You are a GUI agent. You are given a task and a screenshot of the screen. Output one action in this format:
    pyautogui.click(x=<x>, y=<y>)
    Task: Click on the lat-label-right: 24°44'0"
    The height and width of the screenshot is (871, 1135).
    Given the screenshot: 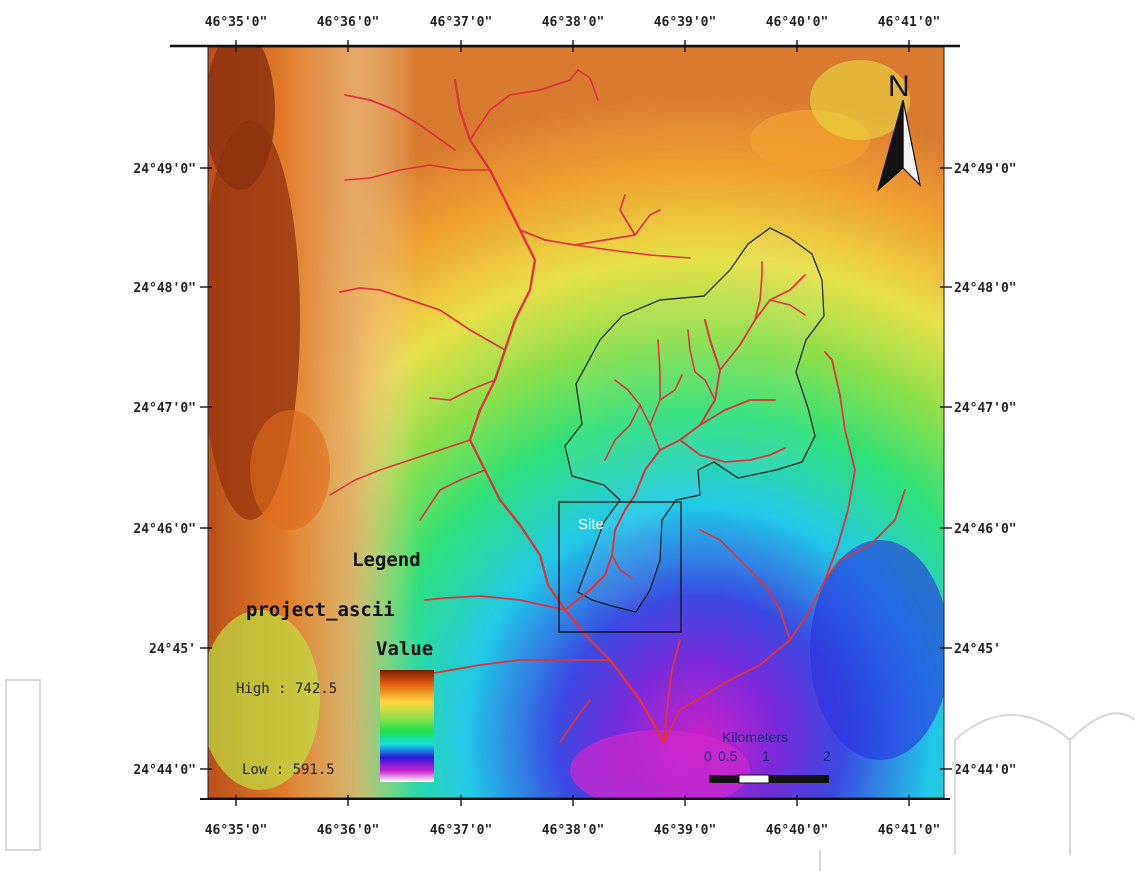 What is the action you would take?
    pyautogui.click(x=985, y=770)
    